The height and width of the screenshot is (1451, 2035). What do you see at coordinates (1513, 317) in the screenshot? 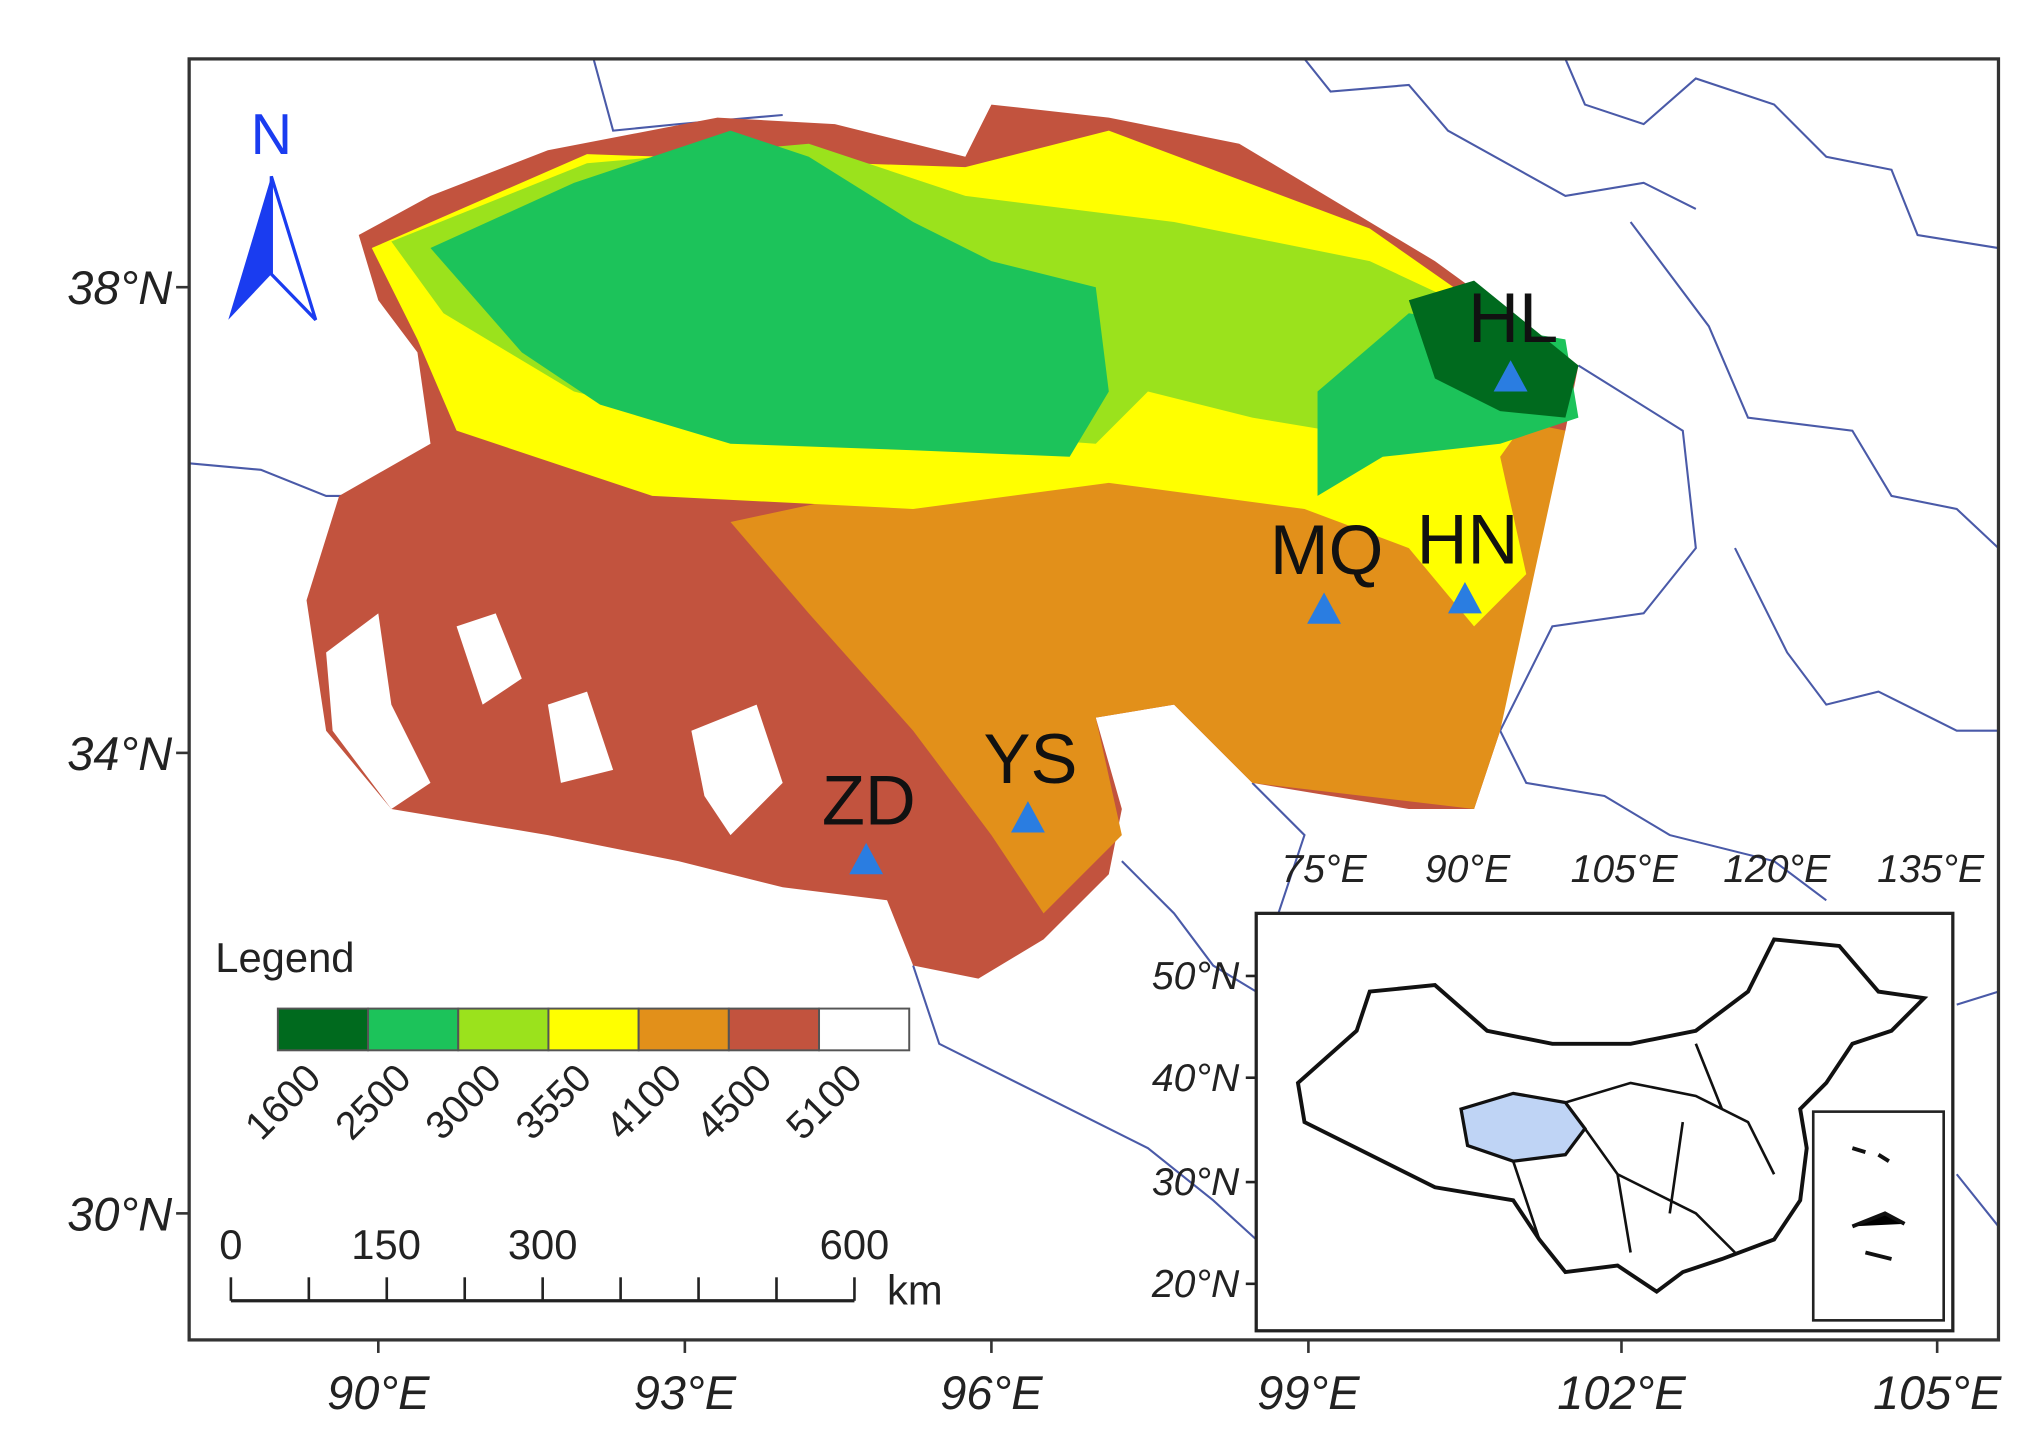
I see `station-label: HL` at bounding box center [1513, 317].